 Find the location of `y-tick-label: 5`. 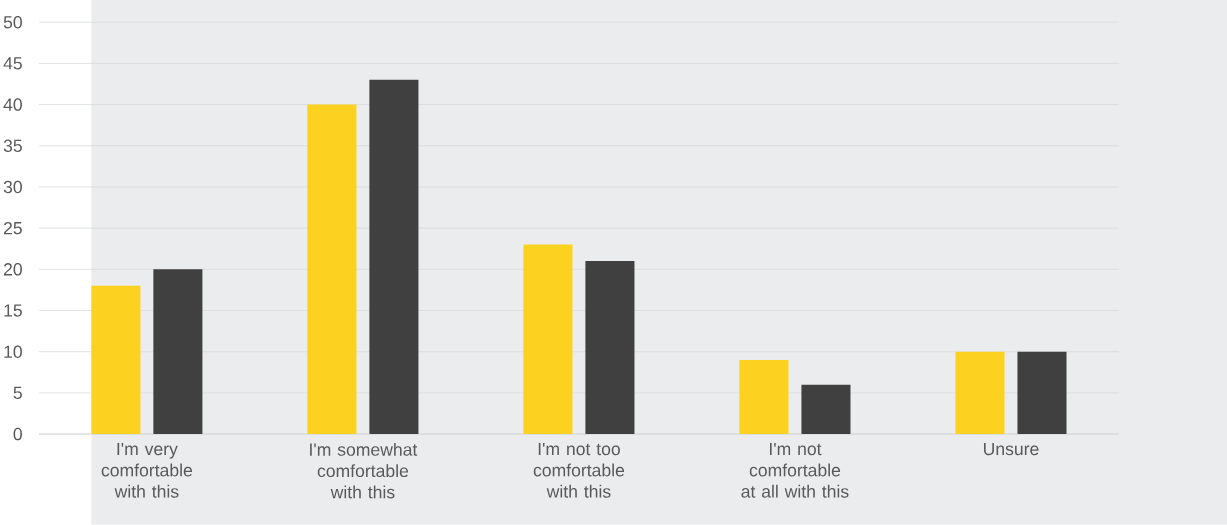

y-tick-label: 5 is located at coordinates (17, 393).